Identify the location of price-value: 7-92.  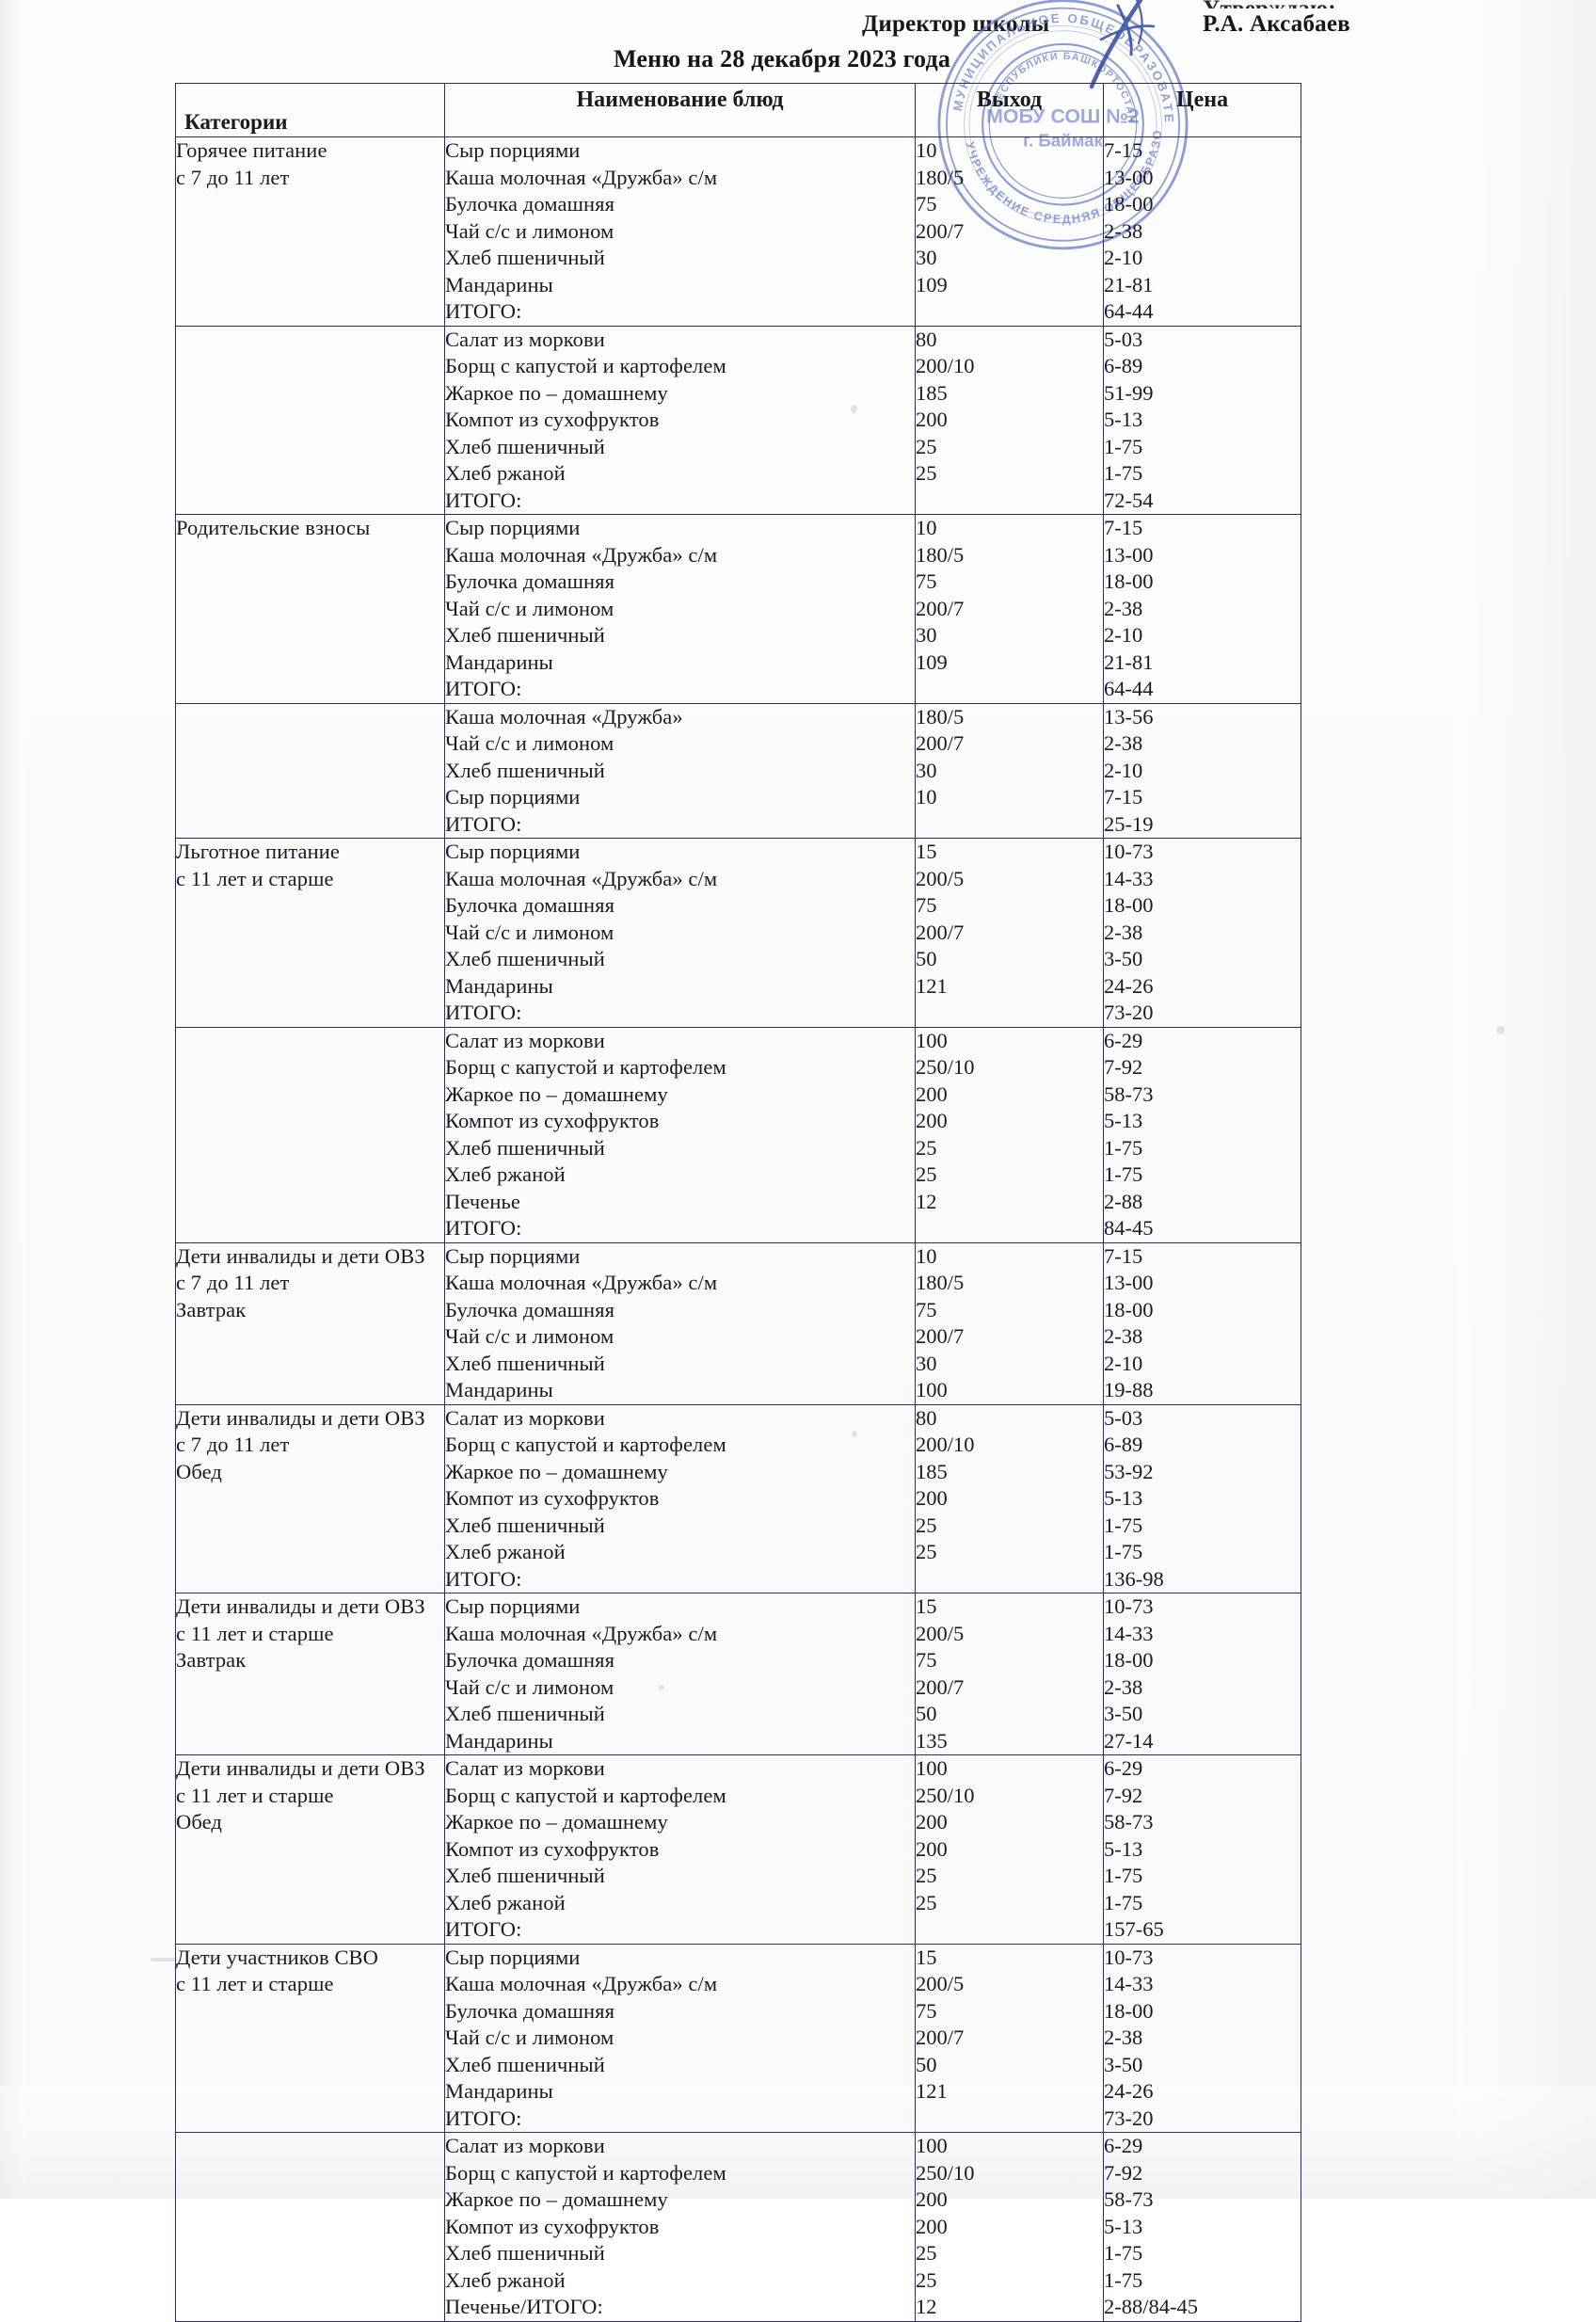
(1123, 2172).